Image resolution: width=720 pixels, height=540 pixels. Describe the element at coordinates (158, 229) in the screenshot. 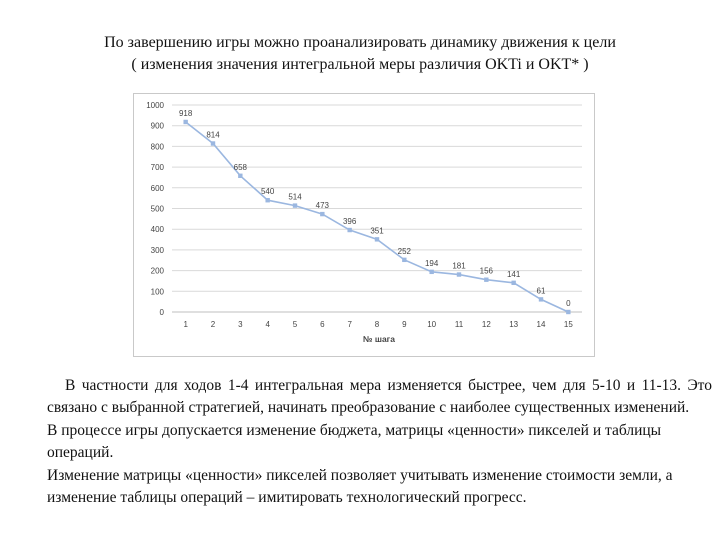

I see `y-tick-label: 400` at that location.